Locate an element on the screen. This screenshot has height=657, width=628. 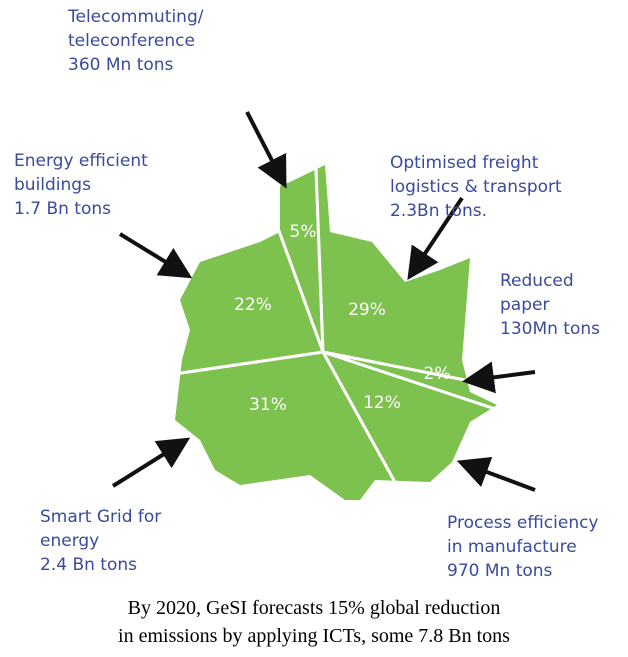
value-label: 29% is located at coordinates (367, 310).